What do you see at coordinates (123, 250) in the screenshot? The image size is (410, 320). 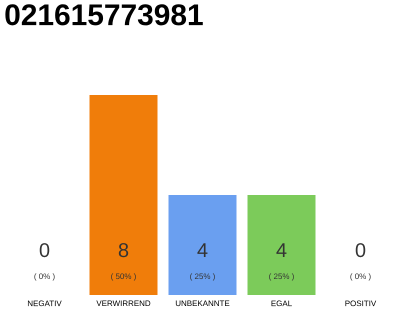 I see `data-label: 8` at bounding box center [123, 250].